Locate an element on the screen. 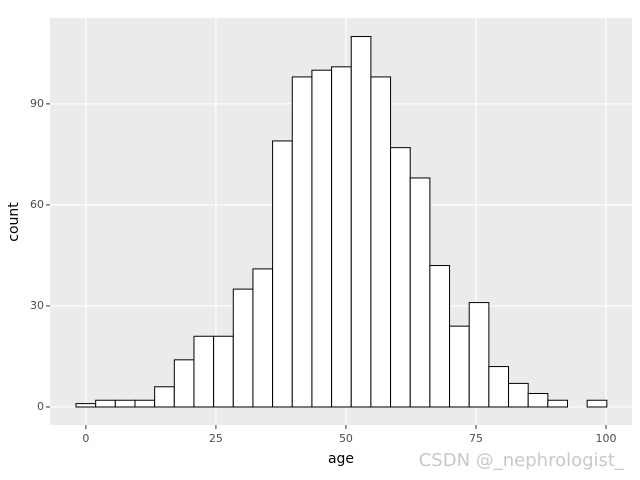 This screenshot has width=640, height=480. x-tick-label: 100 is located at coordinates (605, 438).